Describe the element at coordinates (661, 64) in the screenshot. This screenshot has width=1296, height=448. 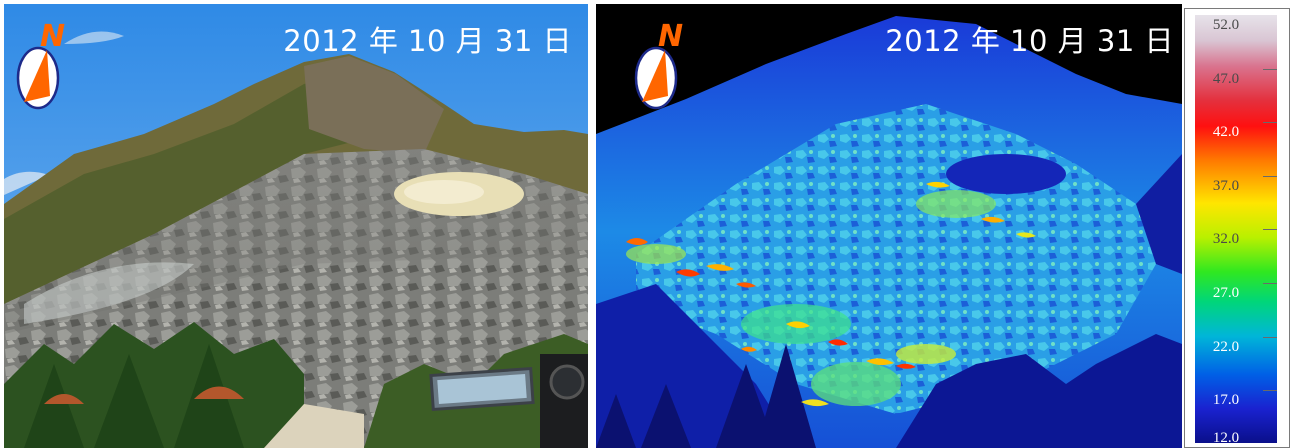
I see `north-arrow-compass-icon-thermal: N` at that location.